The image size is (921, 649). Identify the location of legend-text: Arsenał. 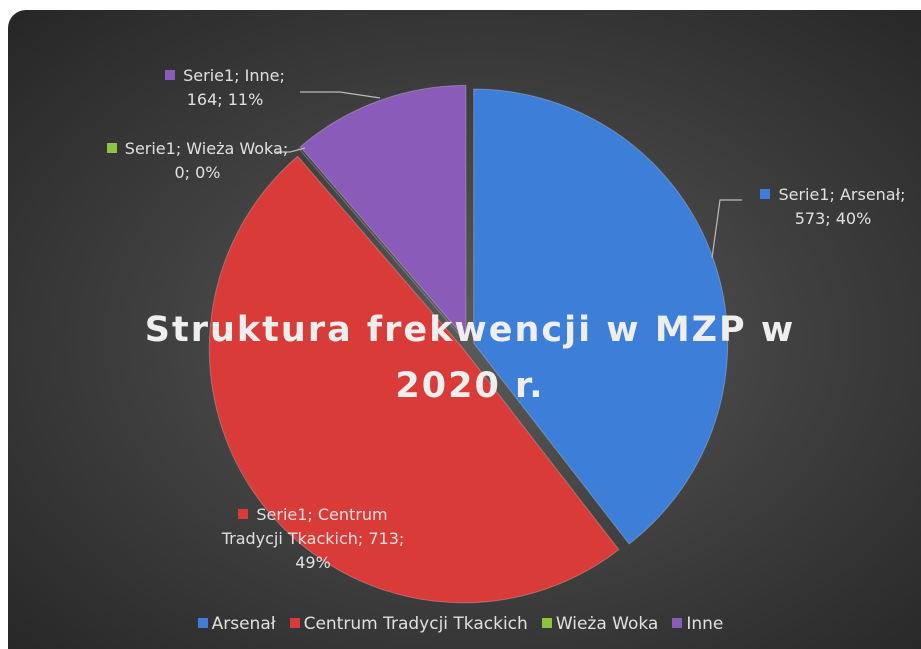
(243, 624).